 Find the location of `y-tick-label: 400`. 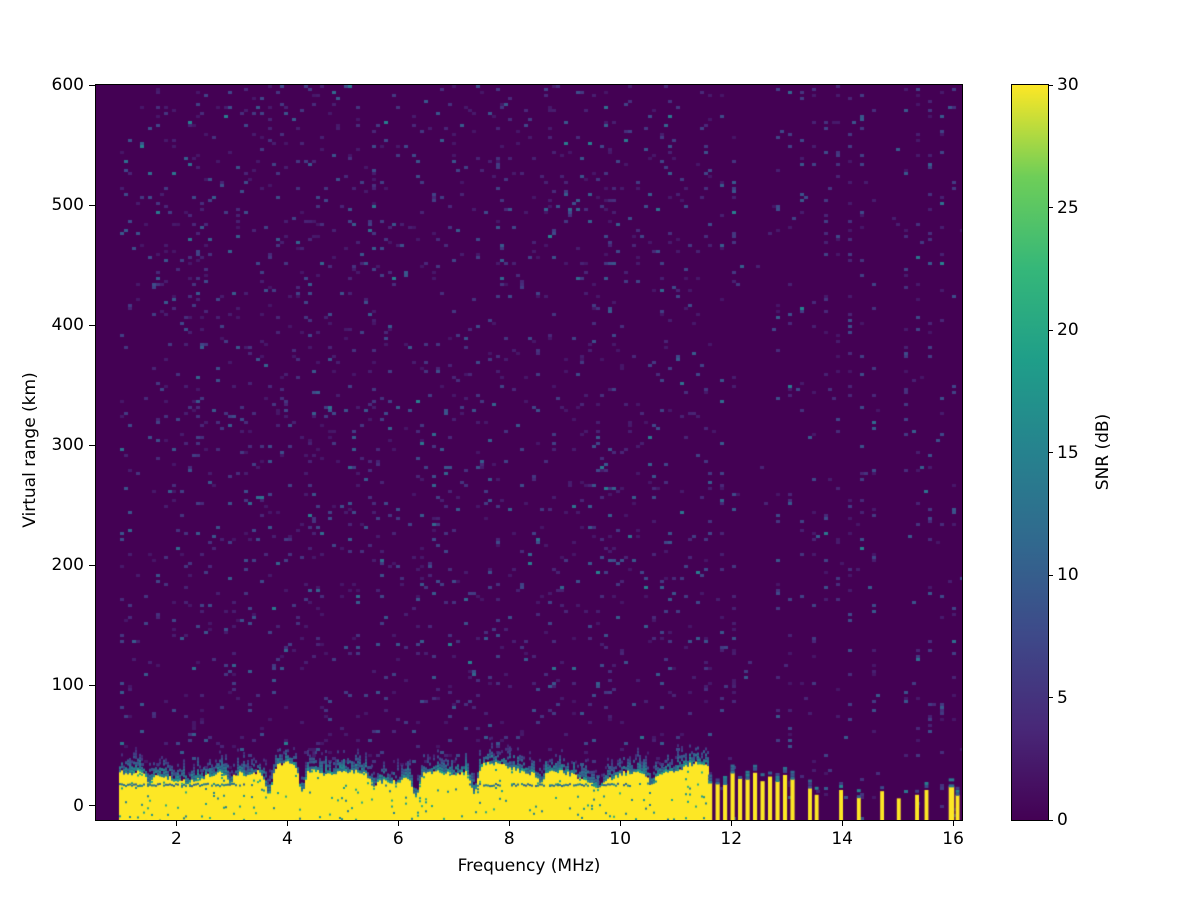

y-tick-label: 400 is located at coordinates (67, 325).